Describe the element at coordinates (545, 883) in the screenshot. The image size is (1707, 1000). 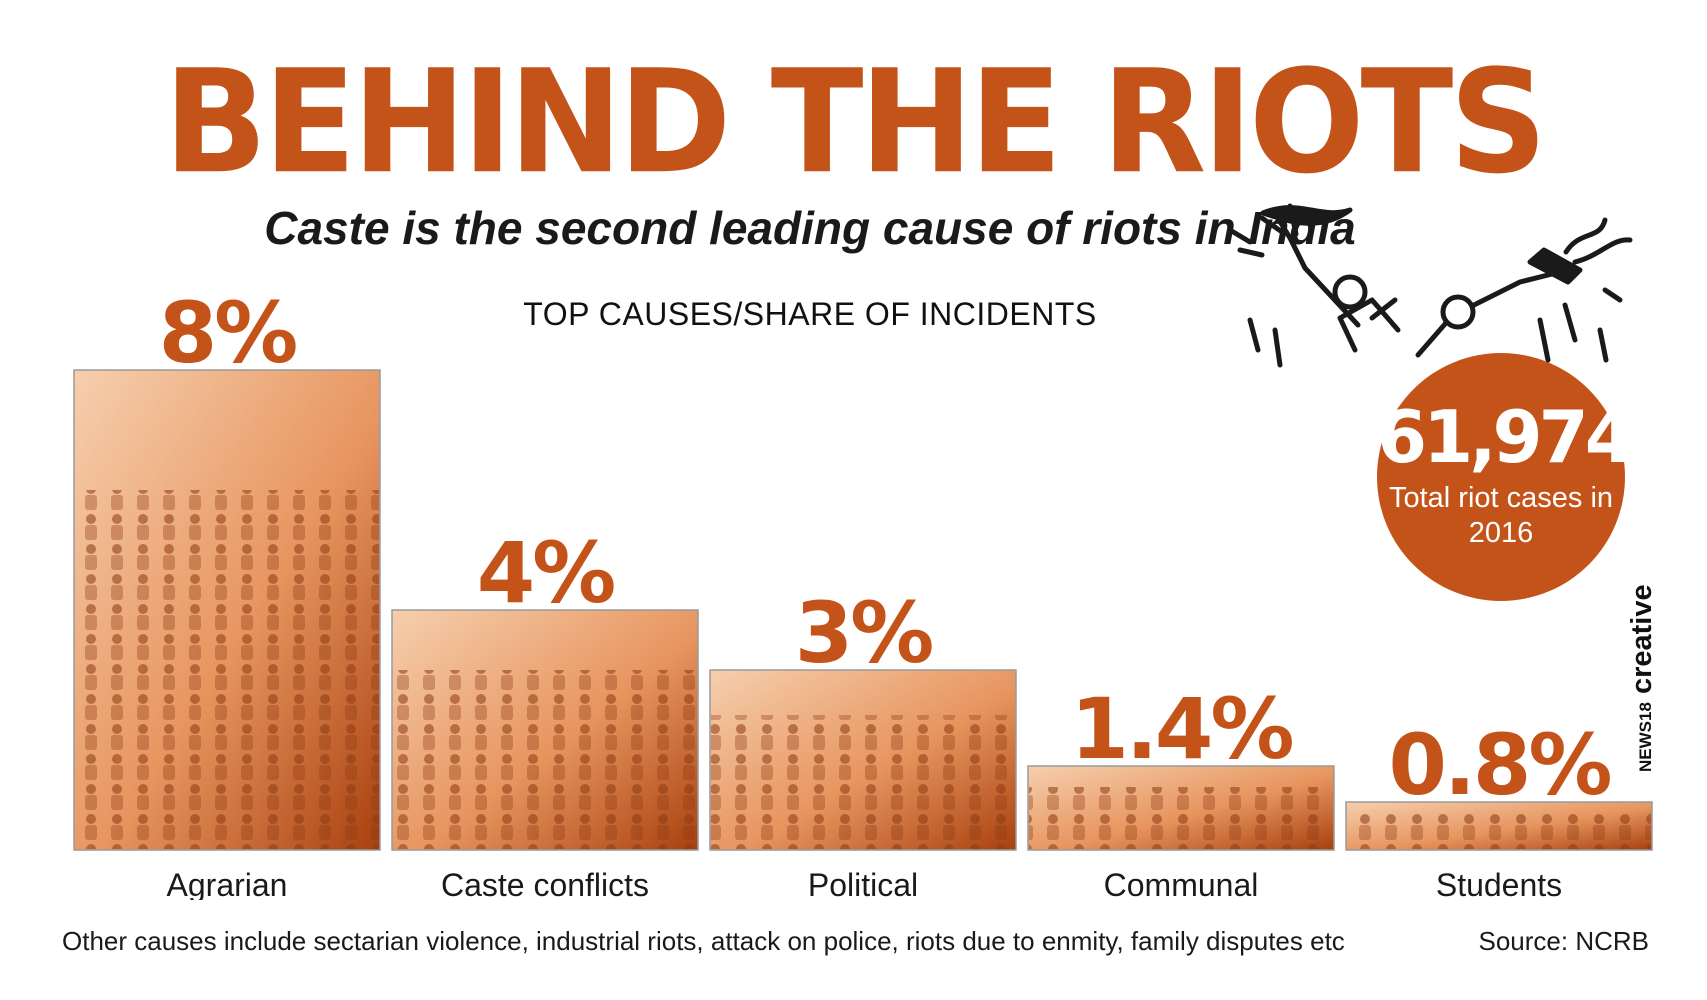
I see `category-label: Caste conflicts` at that location.